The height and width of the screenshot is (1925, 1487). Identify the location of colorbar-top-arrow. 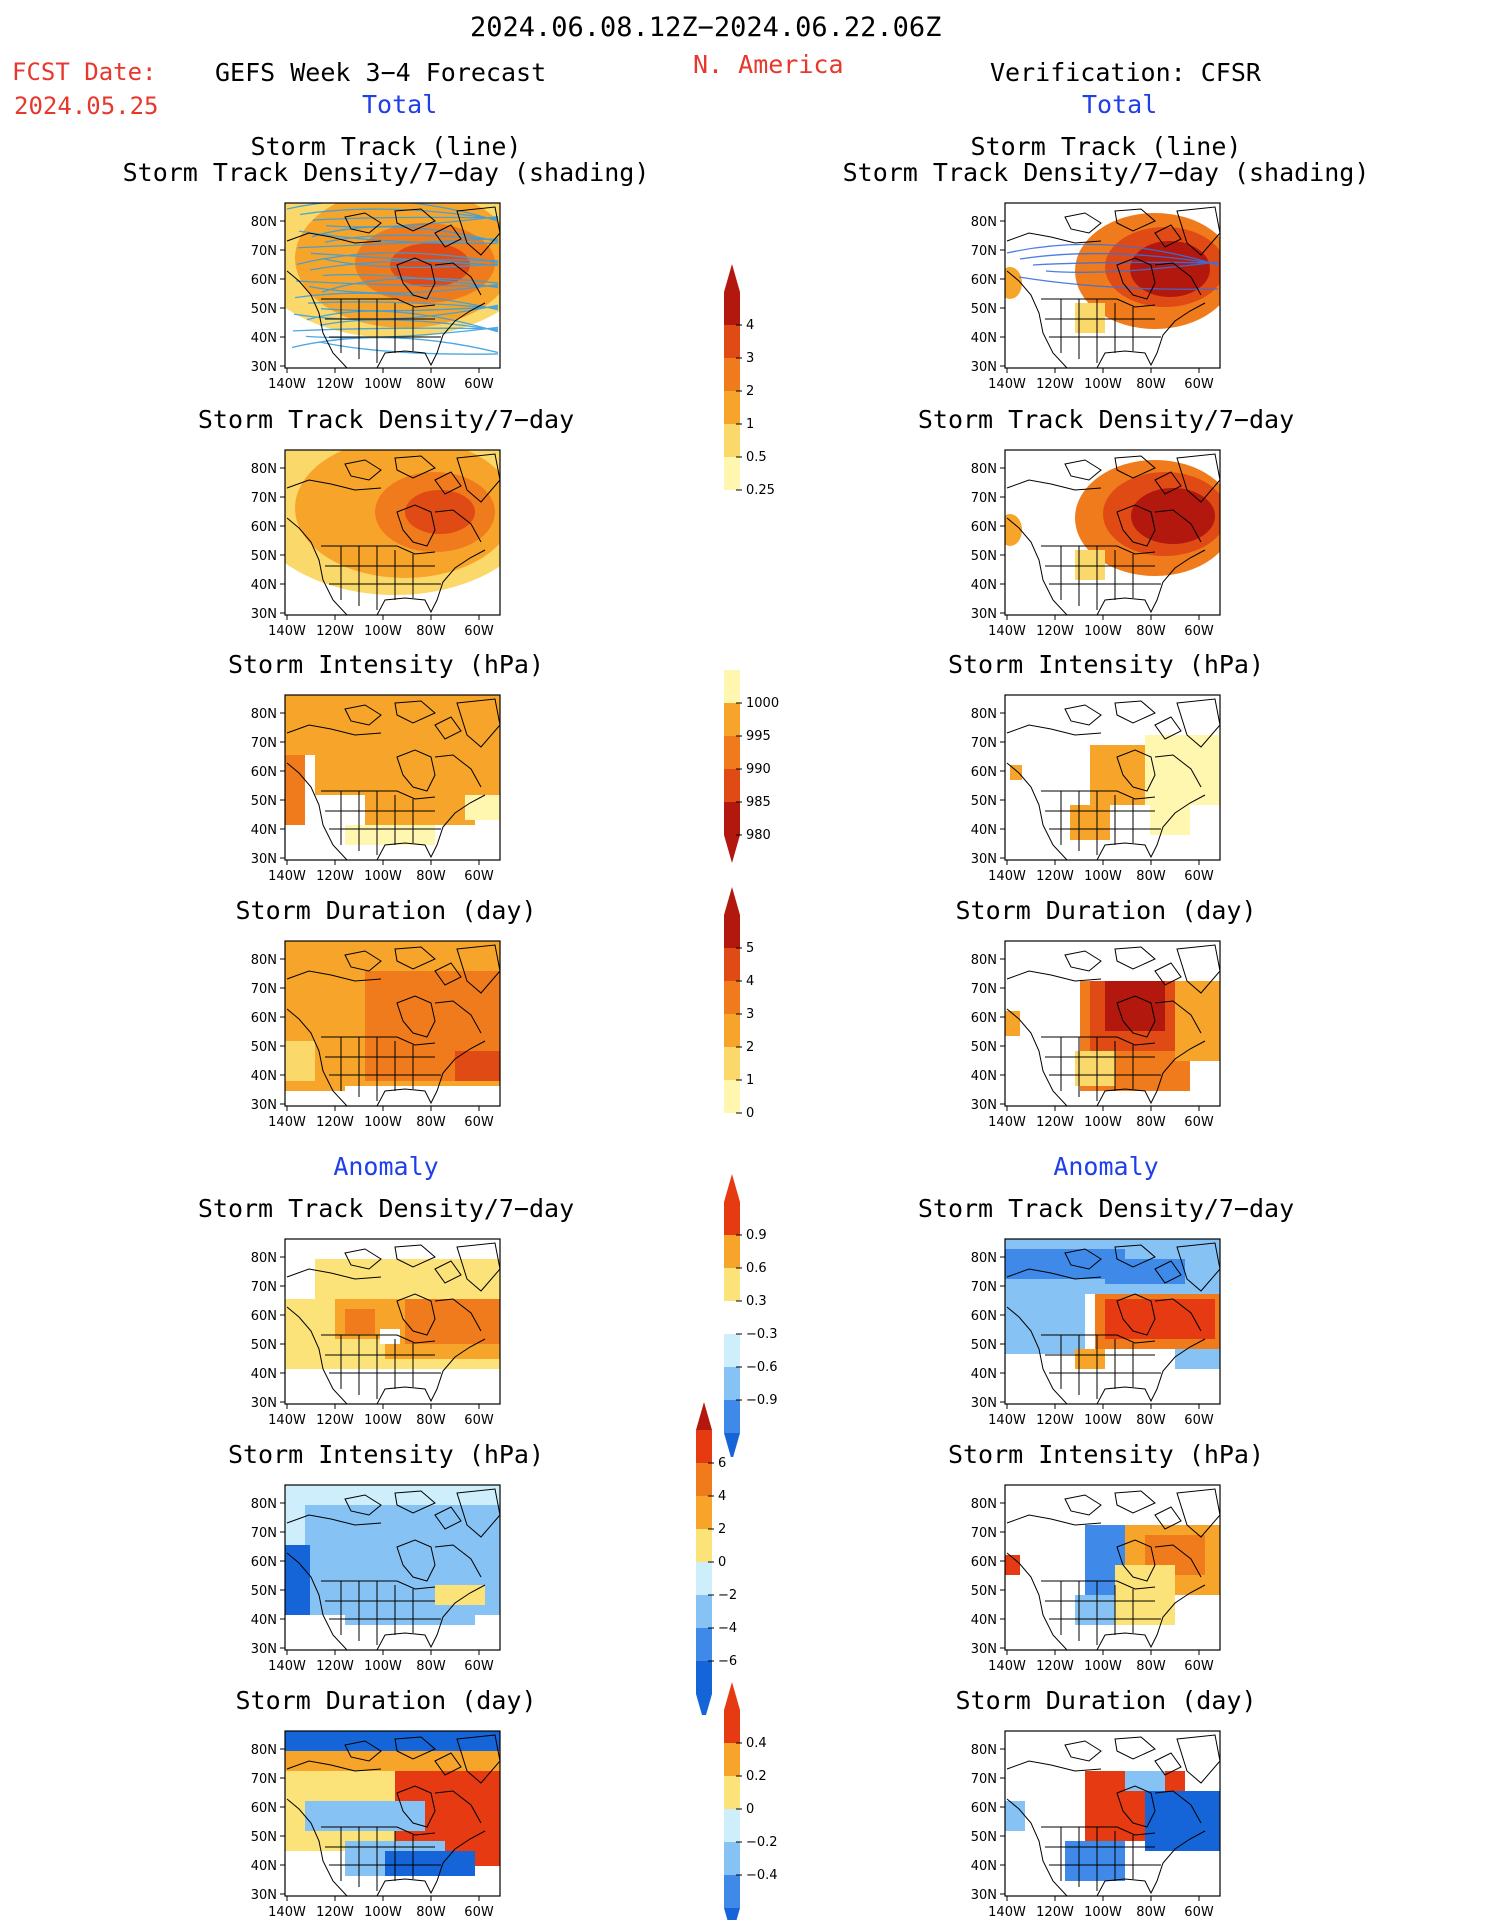
(732, 278).